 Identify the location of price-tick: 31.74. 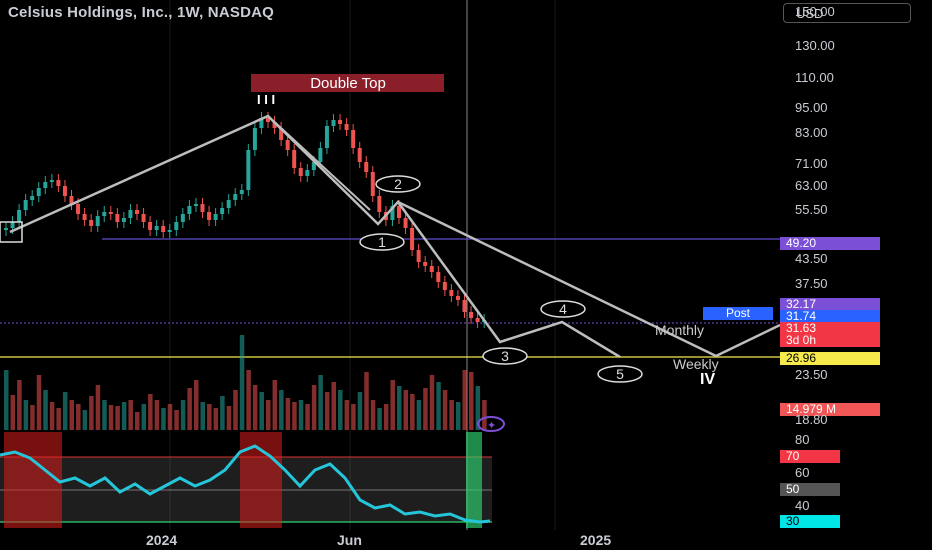
(830, 316).